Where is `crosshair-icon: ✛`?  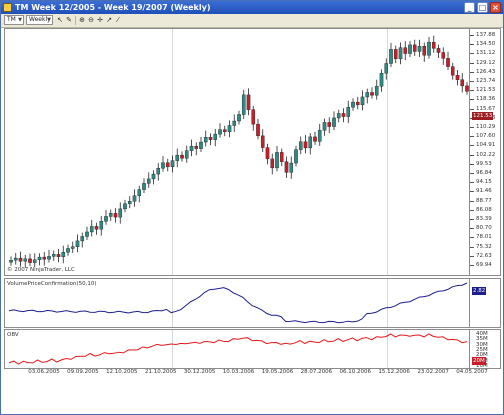
crosshair-icon: ✛ is located at coordinates (100, 20).